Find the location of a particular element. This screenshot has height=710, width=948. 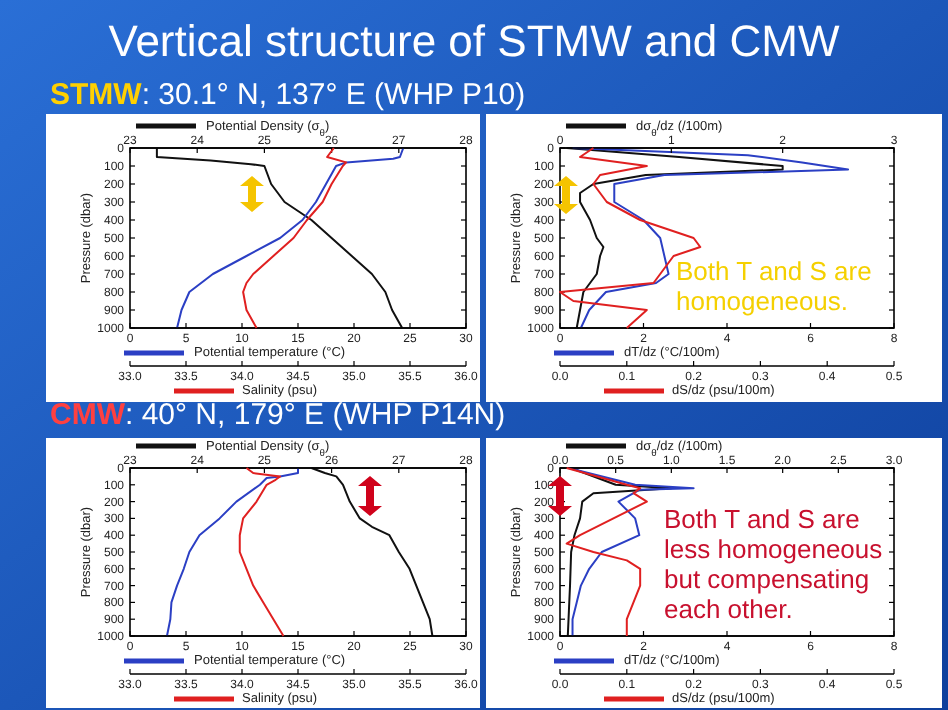

chart-subtitle: CMW: 40° N, 179° E (WHP P14N) is located at coordinates (278, 415).